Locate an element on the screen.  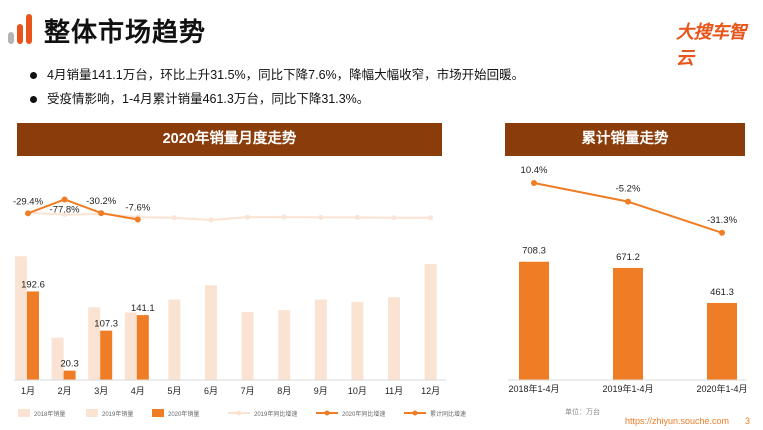
page-title: 整体市场趋势 is located at coordinates (125, 32).